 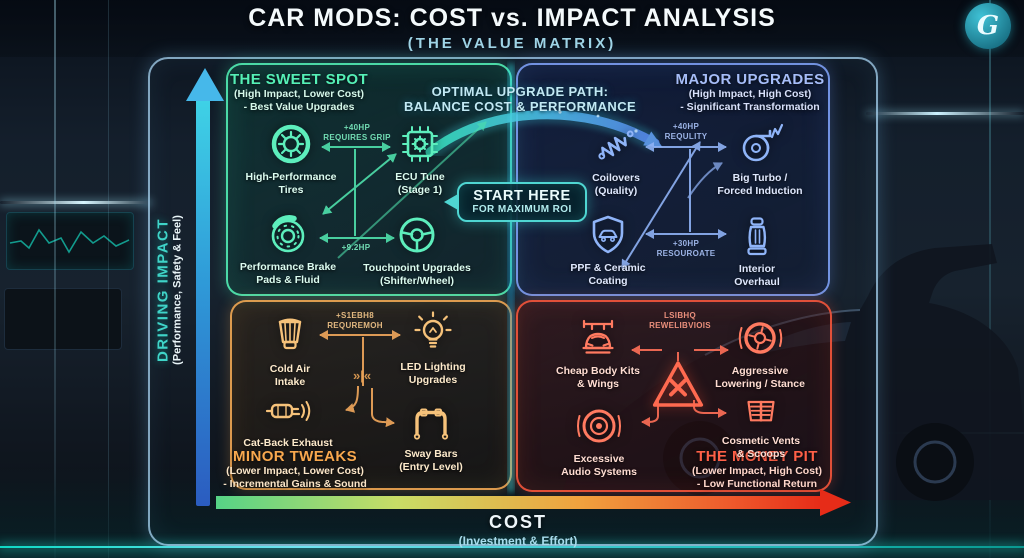 I want to click on brake-disc-icon, so click(x=288, y=234).